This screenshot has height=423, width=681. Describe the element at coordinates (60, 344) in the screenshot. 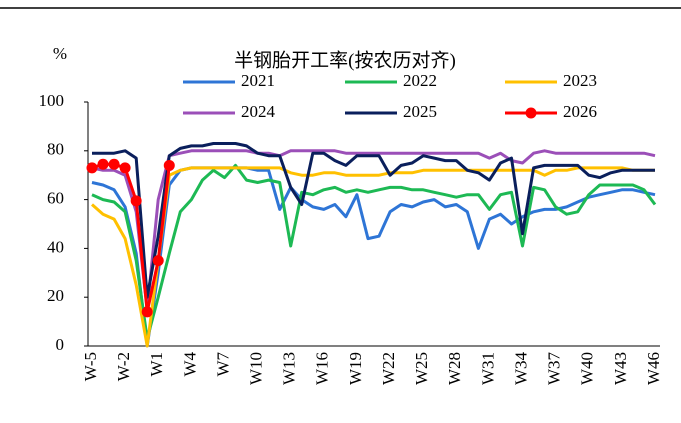

I see `y-tick-label: 0` at that location.